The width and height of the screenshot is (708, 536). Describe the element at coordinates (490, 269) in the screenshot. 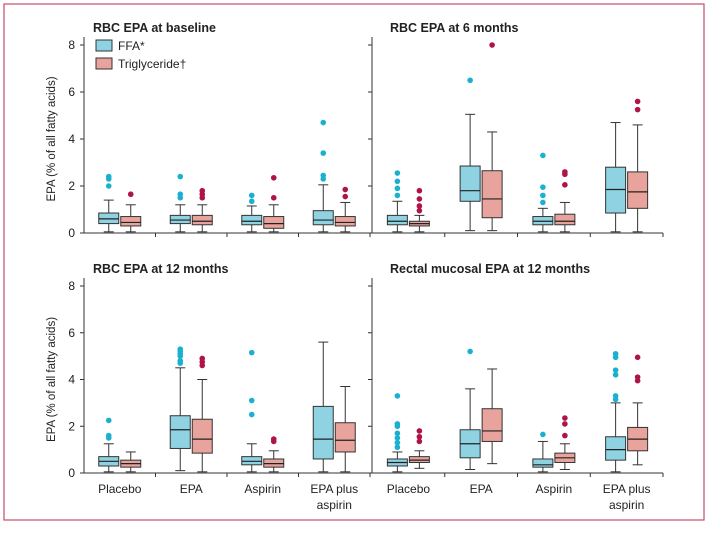

I see `panel-title: Rectal mucosal EPA at 12 months` at that location.